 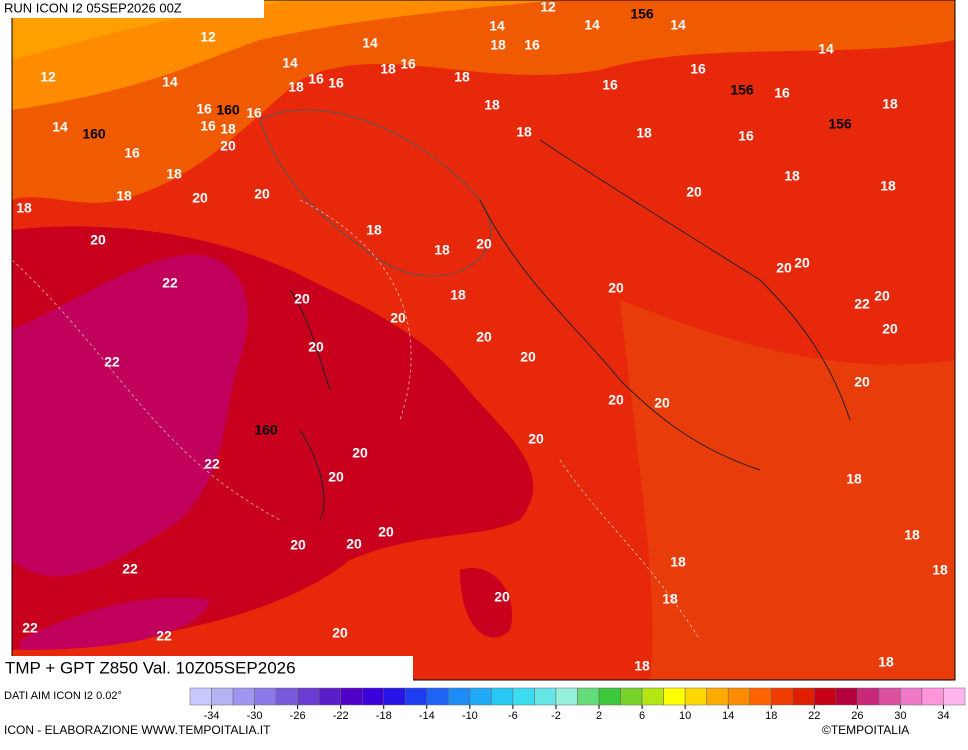 What do you see at coordinates (900, 716) in the screenshot?
I see `tick-label: 30` at bounding box center [900, 716].